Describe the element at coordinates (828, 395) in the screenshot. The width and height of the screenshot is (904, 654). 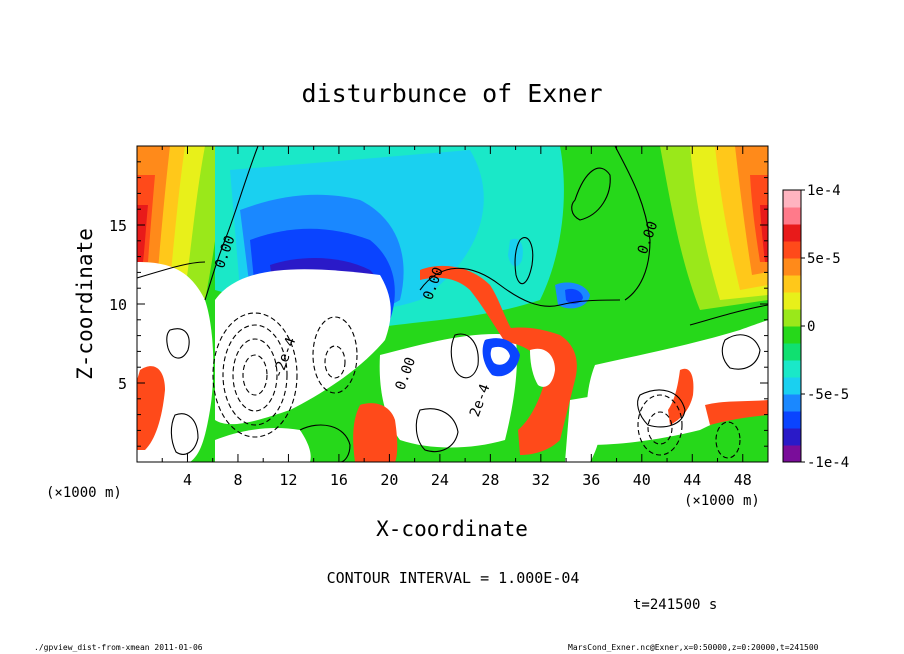
I see `colorbar-tick-label: -5e-5` at that location.